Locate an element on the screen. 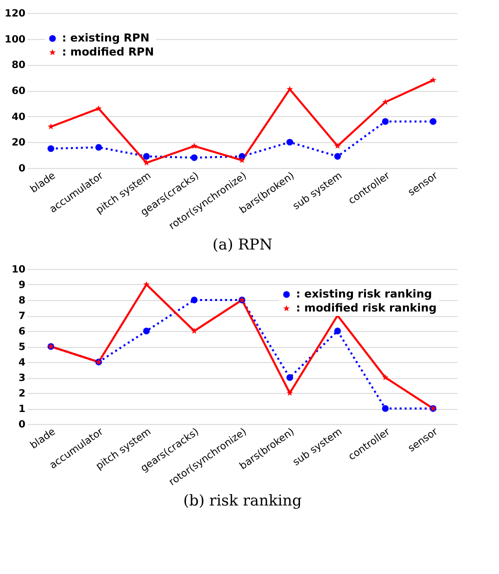 This screenshot has width=499, height=574. x-axis-title: (a) RPN is located at coordinates (242, 244).